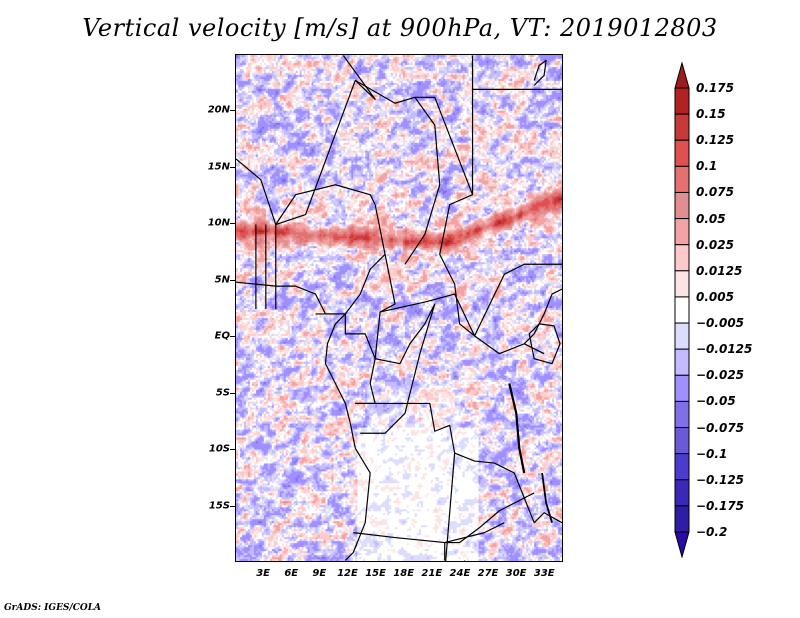 This screenshot has width=800, height=618. What do you see at coordinates (375, 573) in the screenshot?
I see `x-tick-label: 15E` at bounding box center [375, 573].